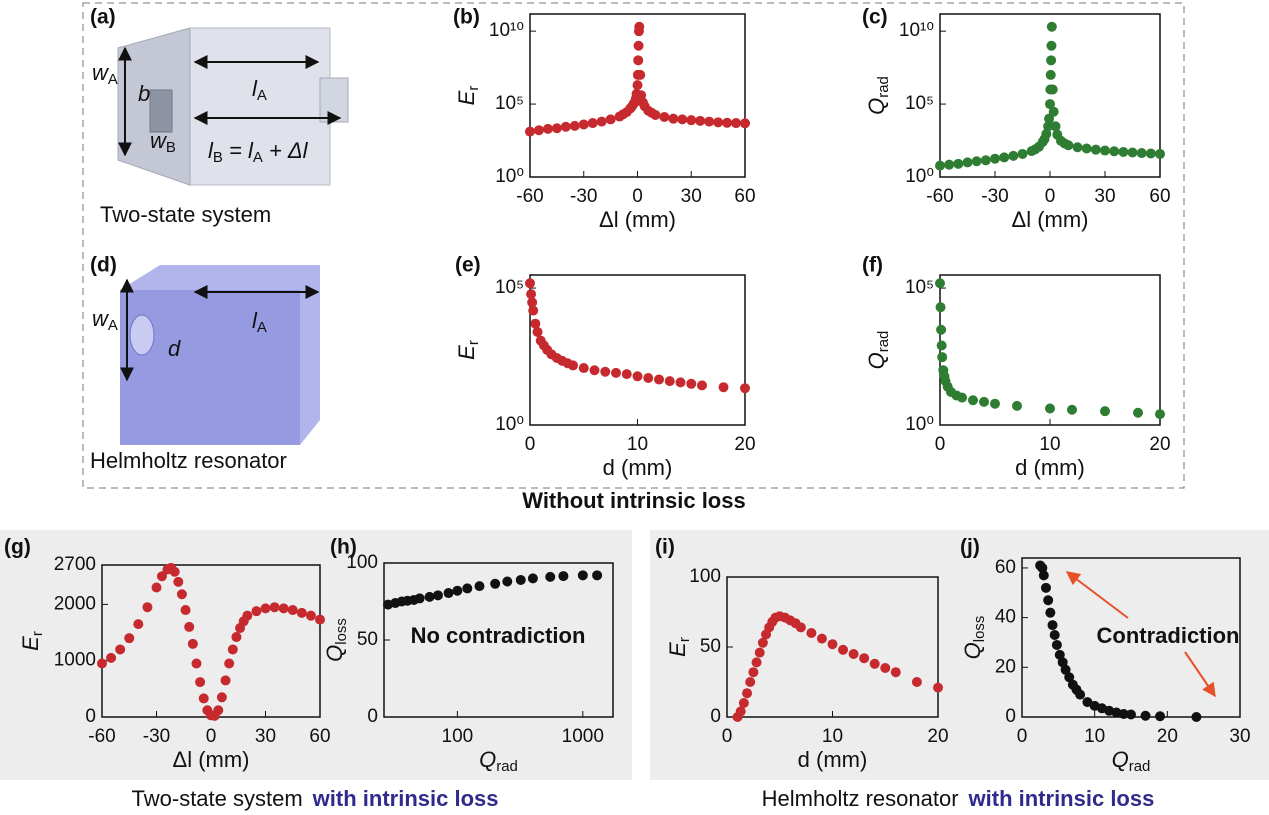 The height and width of the screenshot is (815, 1269). Describe the element at coordinates (529, 196) in the screenshot. I see `x-tick-label: -60` at that location.